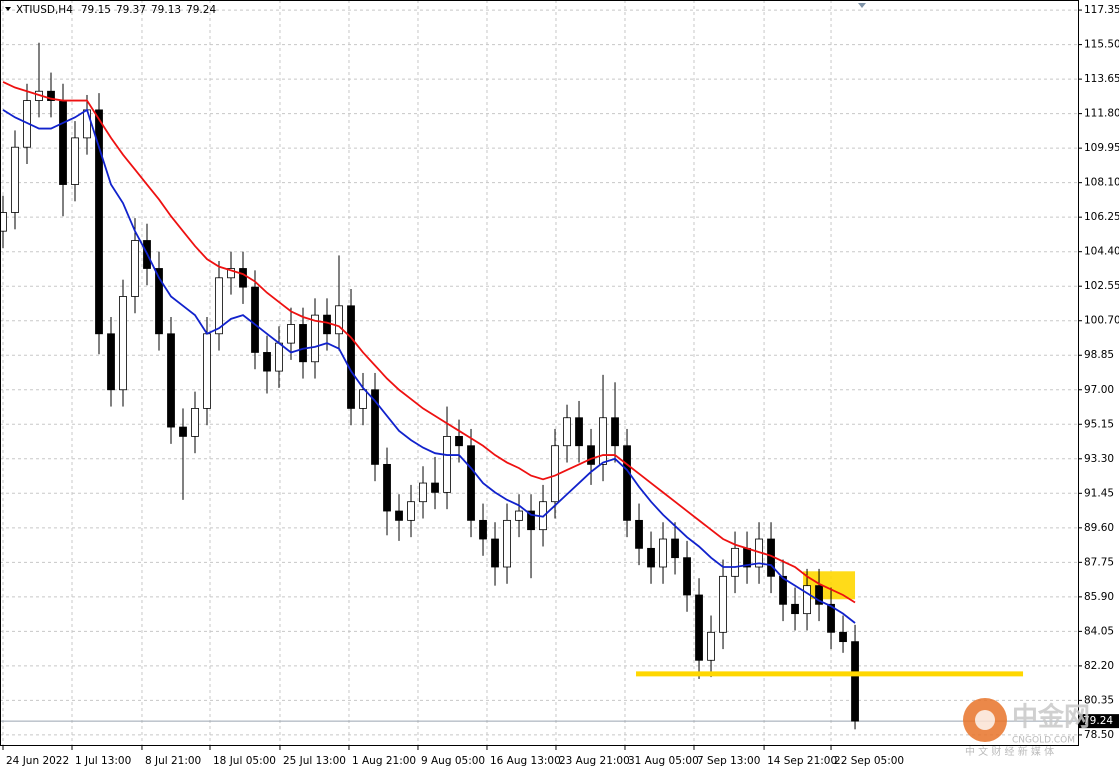 The height and width of the screenshot is (772, 1119). What do you see at coordinates (1099, 562) in the screenshot?
I see `y-tick-label: 87.75` at bounding box center [1099, 562].